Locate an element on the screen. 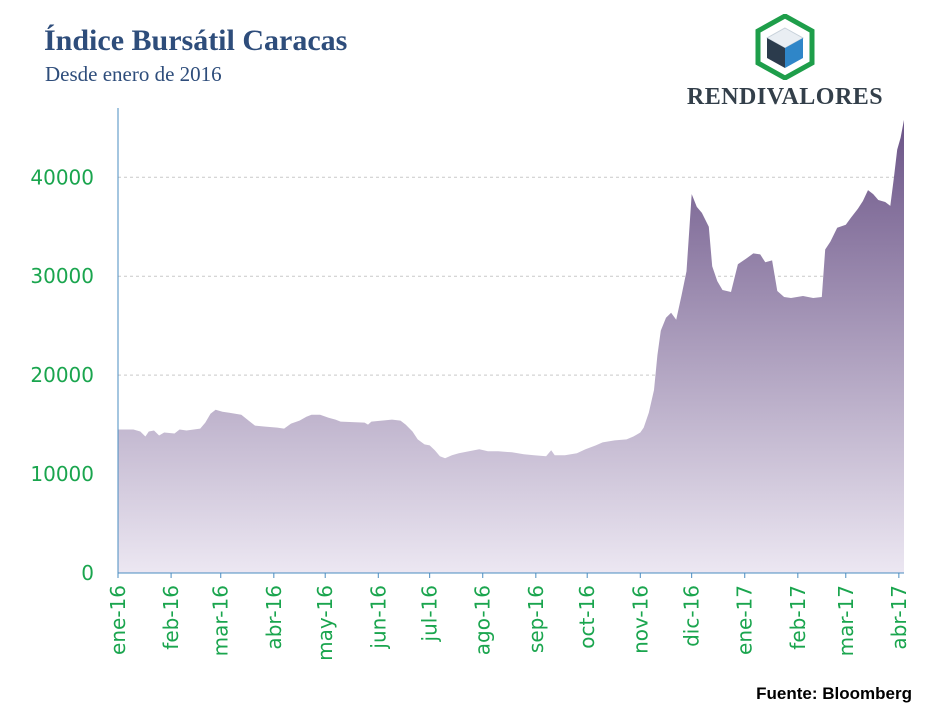 The height and width of the screenshot is (713, 928). y-axis-labels: 0 10000 20000 30000 40000 is located at coordinates (62, 375).